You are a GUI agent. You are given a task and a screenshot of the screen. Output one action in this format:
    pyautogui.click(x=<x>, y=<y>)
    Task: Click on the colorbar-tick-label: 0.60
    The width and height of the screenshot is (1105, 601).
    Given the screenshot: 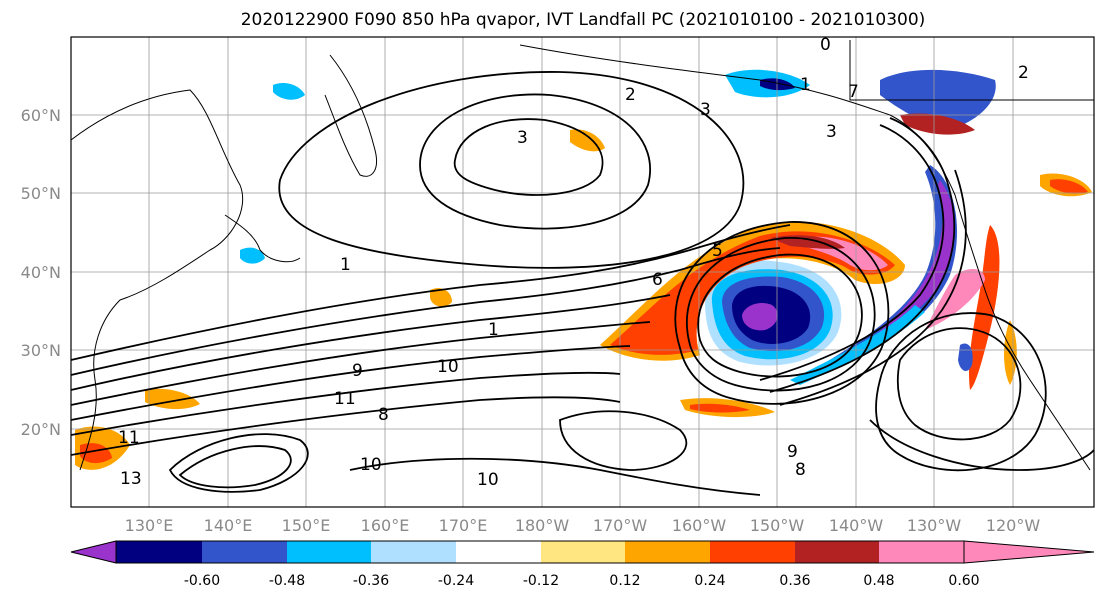 What is the action you would take?
    pyautogui.click(x=963, y=581)
    